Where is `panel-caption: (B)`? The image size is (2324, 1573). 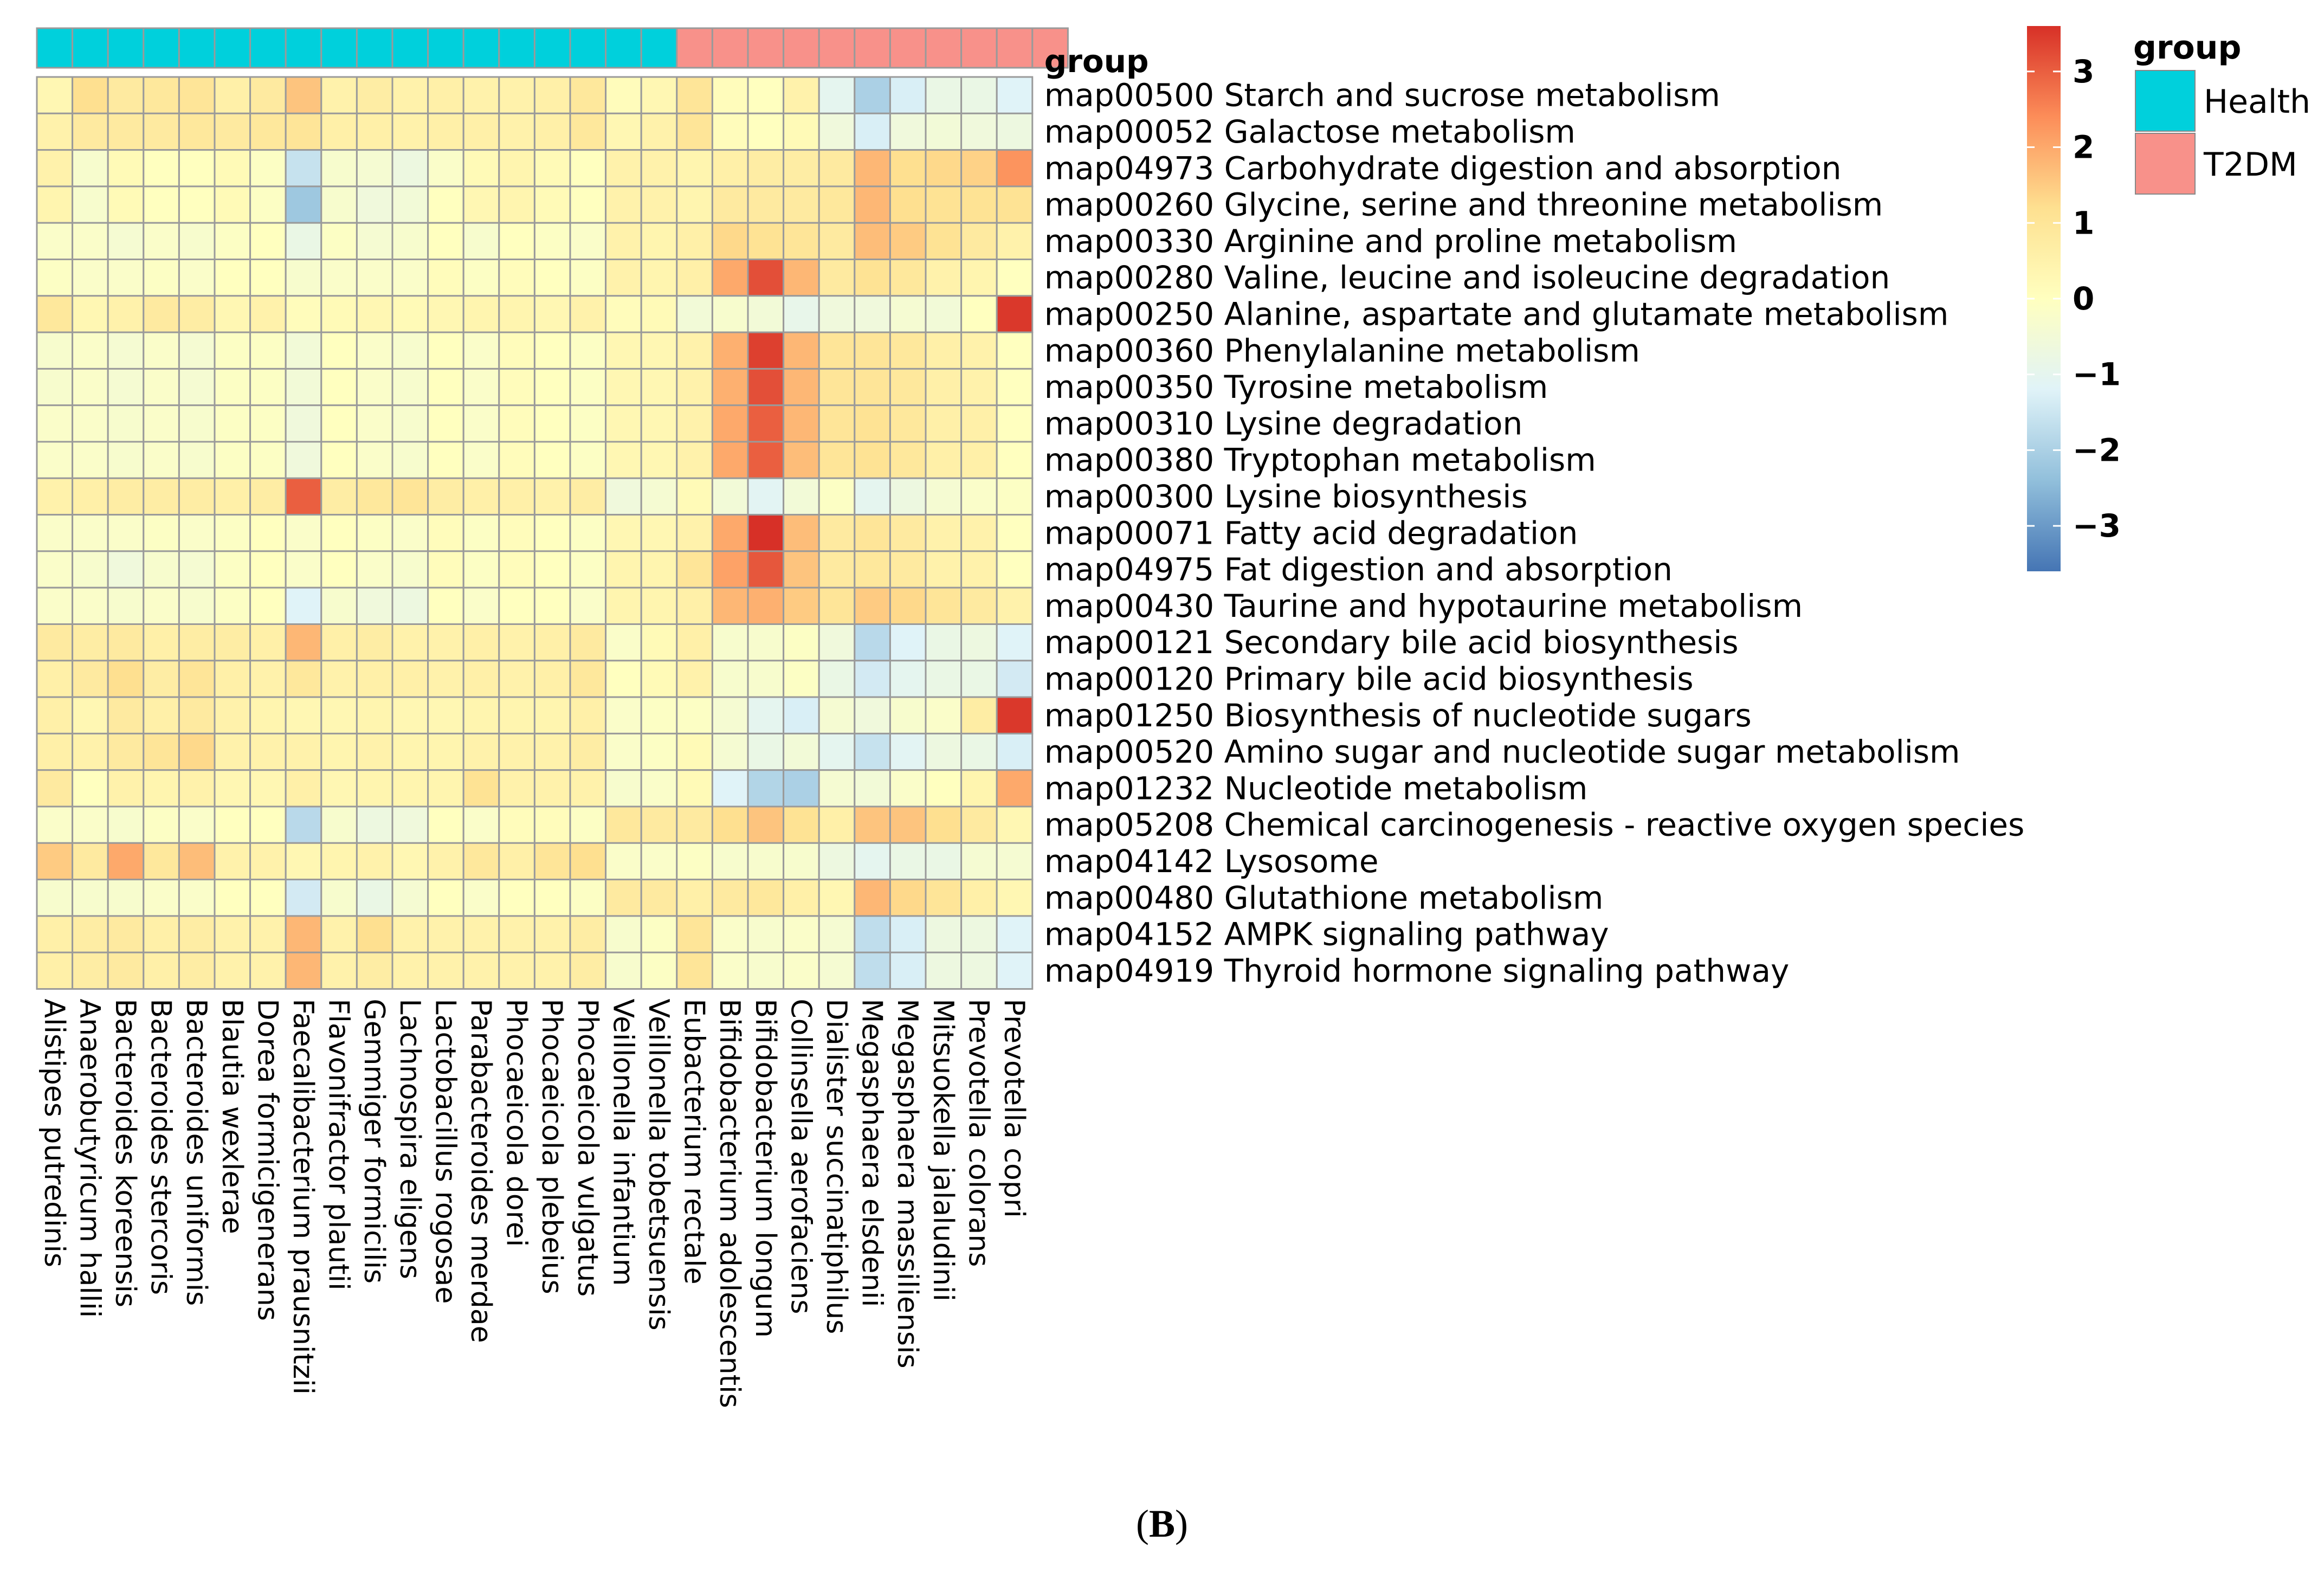
panel-caption: (B) is located at coordinates (1162, 1523).